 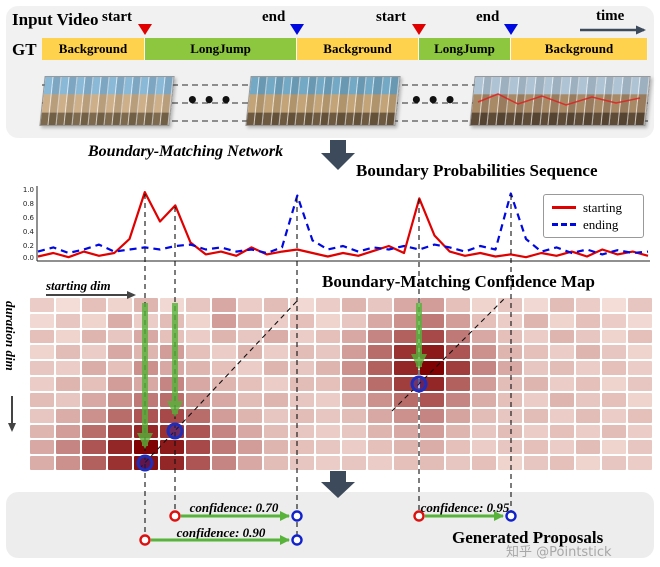 What do you see at coordinates (211, 100) in the screenshot?
I see `ellipsis: •••` at bounding box center [211, 100].